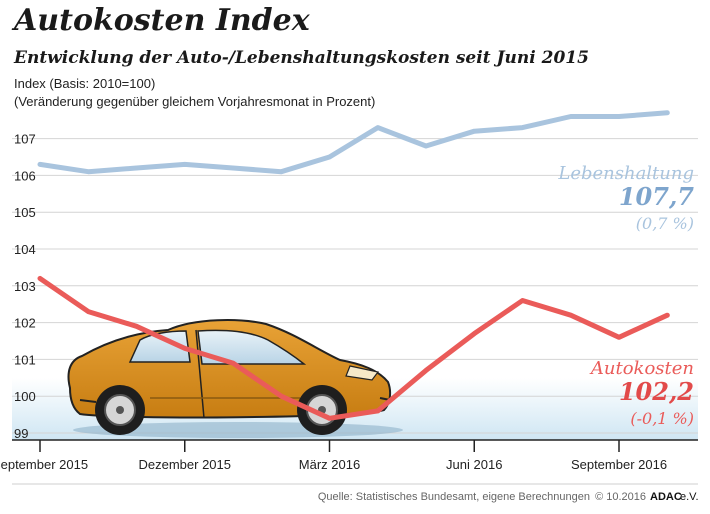  What do you see at coordinates (44, 464) in the screenshot?
I see `x-tick-label-0: September 2015` at bounding box center [44, 464].